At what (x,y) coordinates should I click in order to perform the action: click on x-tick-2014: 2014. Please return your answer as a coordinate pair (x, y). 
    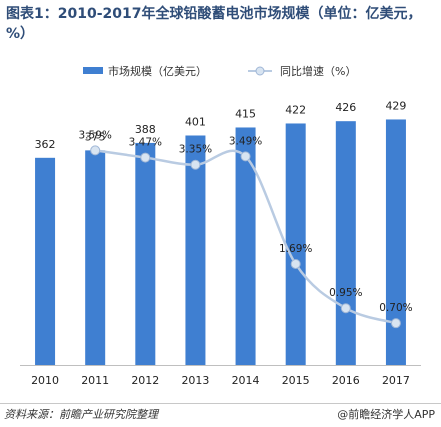
    Looking at the image, I should click on (246, 380).